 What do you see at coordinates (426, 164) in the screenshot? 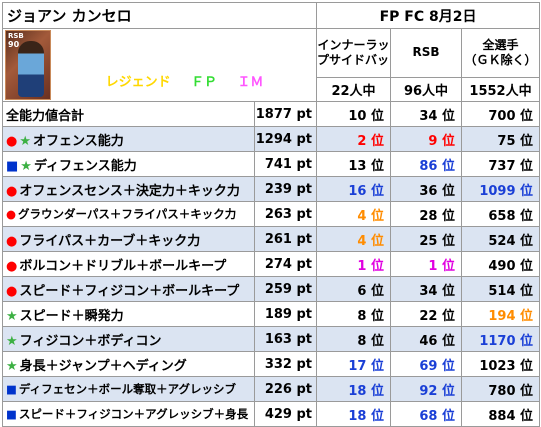
I see `rank-rsb: 86 位` at bounding box center [426, 164].